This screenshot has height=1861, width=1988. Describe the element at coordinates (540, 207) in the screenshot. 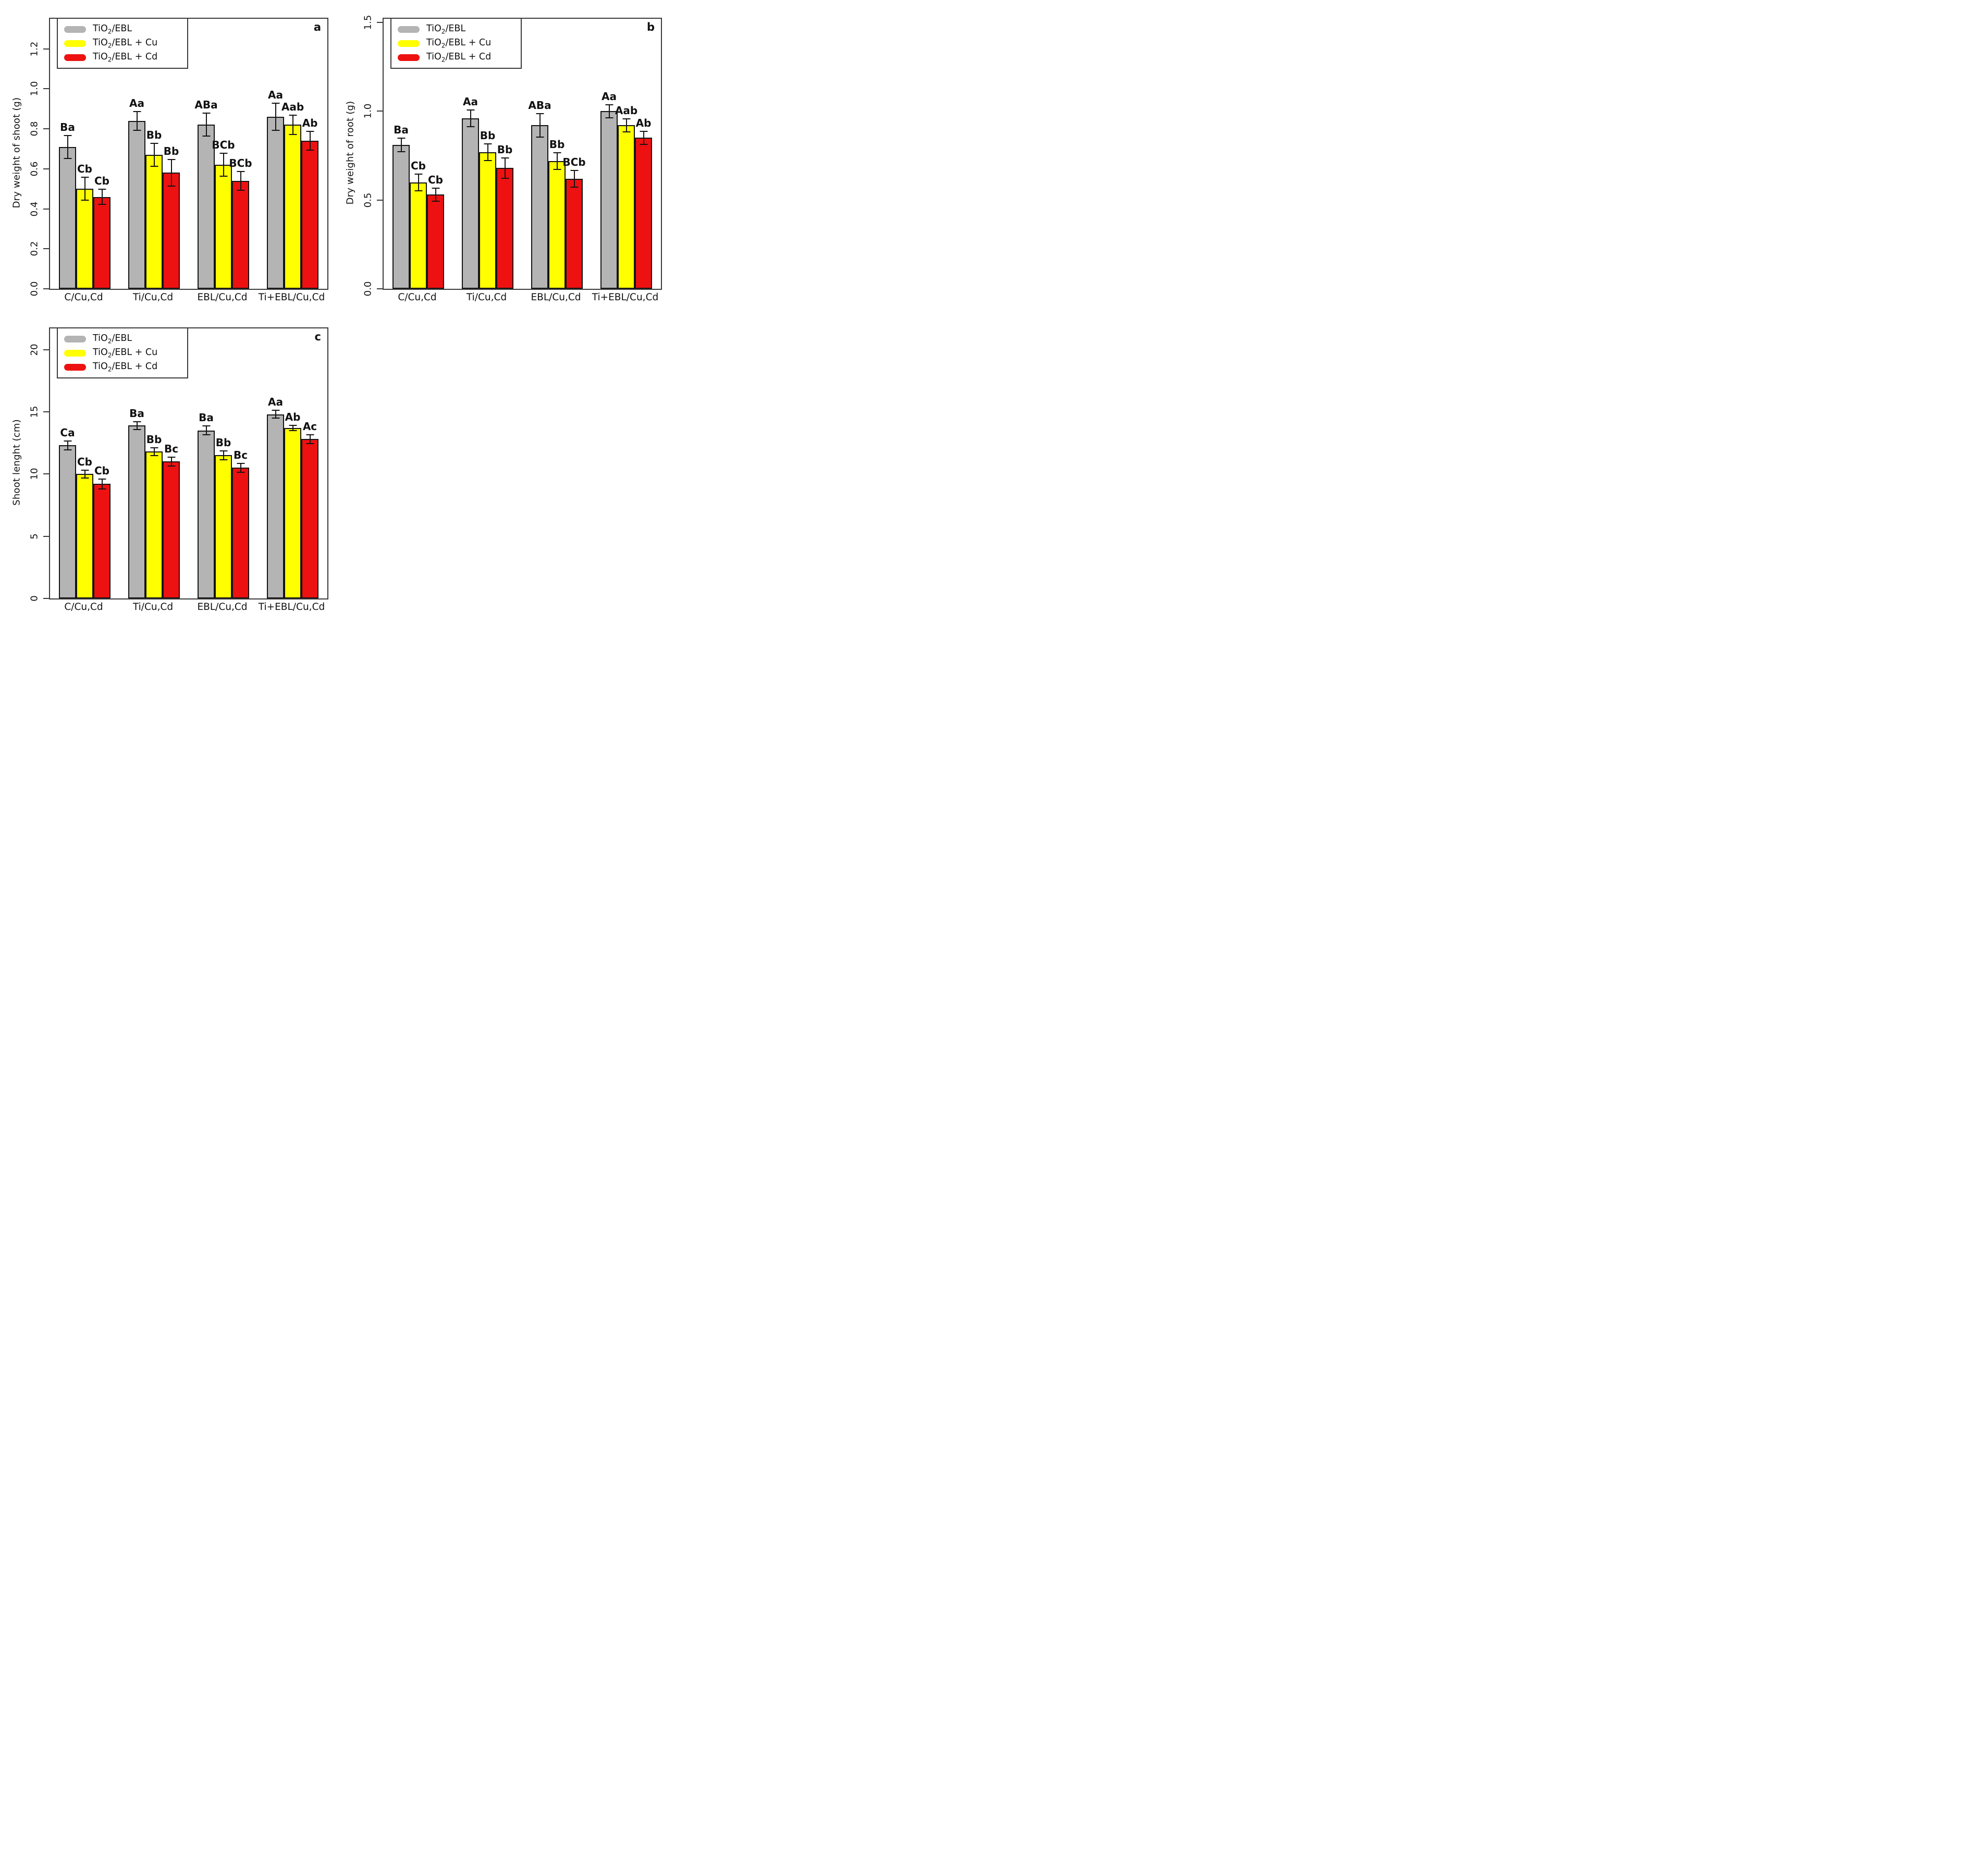

I see `bar-b-group3-series1` at that location.